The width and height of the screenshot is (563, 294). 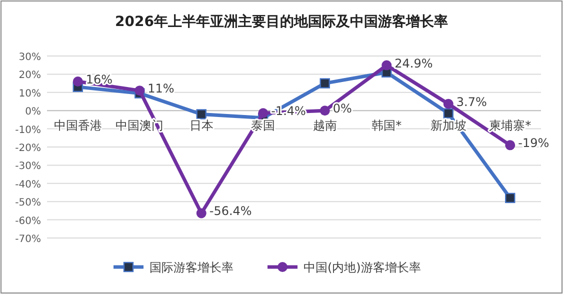 I want to click on y-tick-label: 20%, so click(x=29, y=76).